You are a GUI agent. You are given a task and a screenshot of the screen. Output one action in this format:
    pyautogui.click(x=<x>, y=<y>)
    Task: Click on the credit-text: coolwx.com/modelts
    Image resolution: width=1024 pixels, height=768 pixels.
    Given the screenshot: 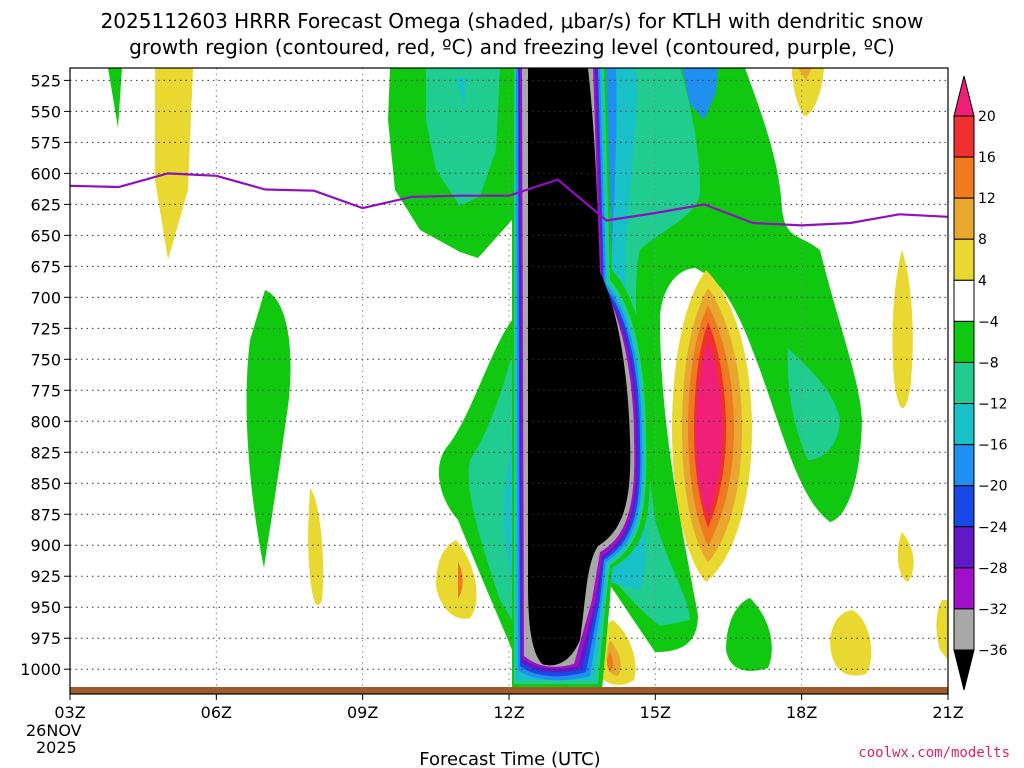 What is the action you would take?
    pyautogui.click(x=934, y=753)
    